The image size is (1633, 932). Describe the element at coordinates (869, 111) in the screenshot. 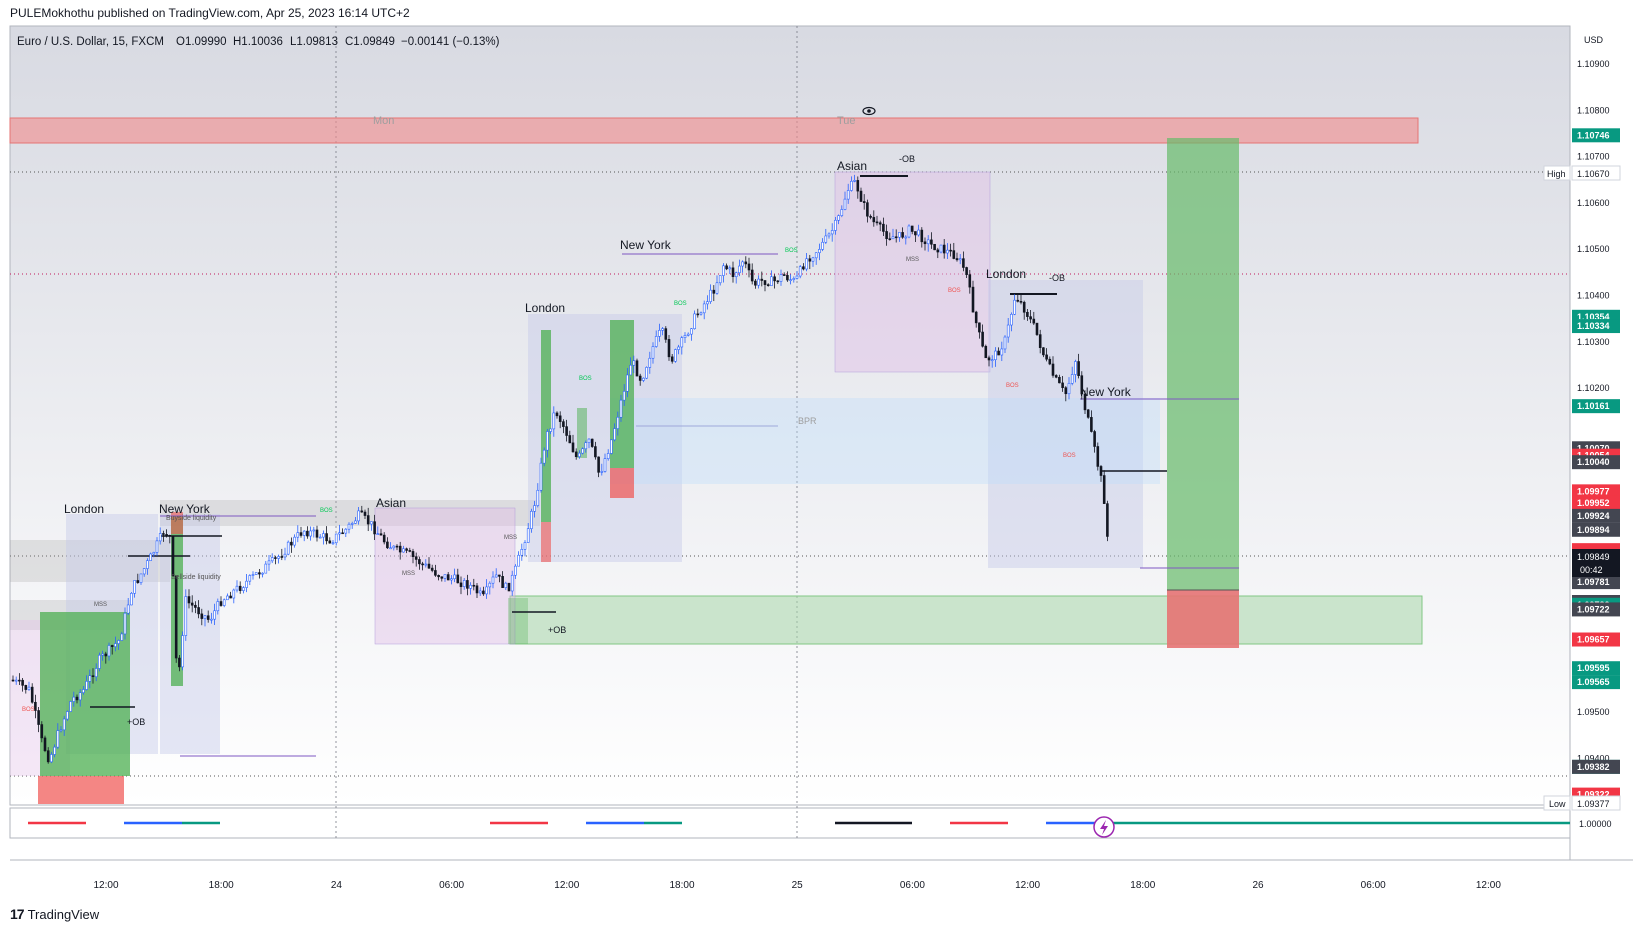

I see `eye-icon` at that location.